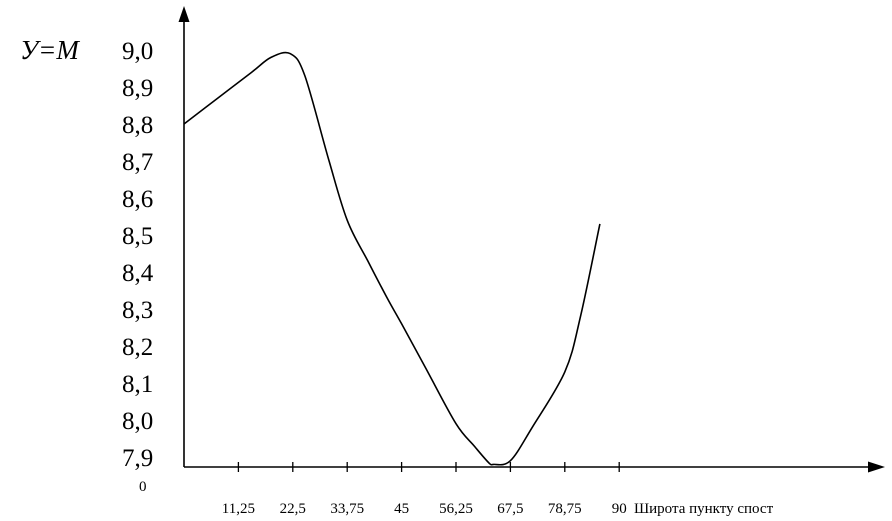  What do you see at coordinates (456, 509) in the screenshot?
I see `x-tick-label: 56,25` at bounding box center [456, 509].